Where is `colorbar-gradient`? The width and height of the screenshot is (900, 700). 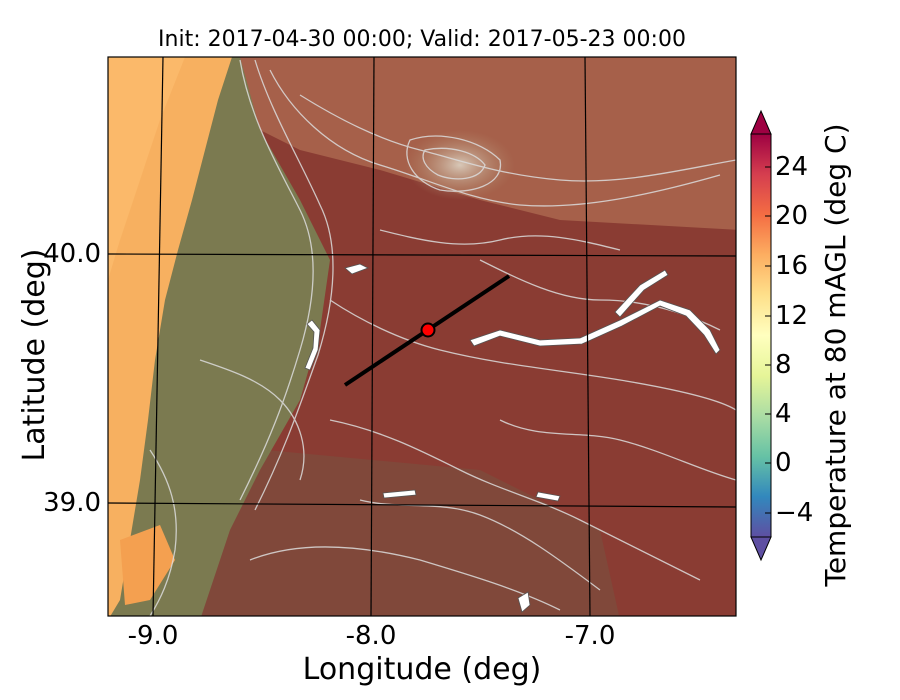 colorbar-gradient is located at coordinates (761, 335).